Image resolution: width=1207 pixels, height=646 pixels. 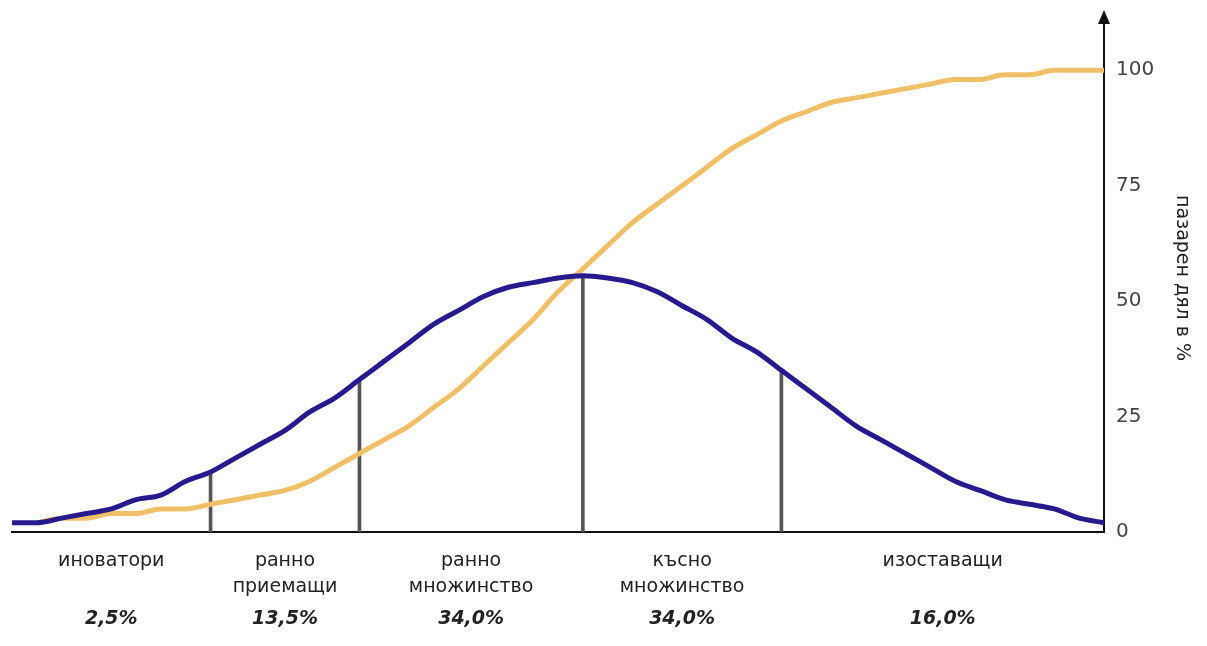 What do you see at coordinates (682, 572) in the screenshot?
I see `text: късно множинство` at bounding box center [682, 572].